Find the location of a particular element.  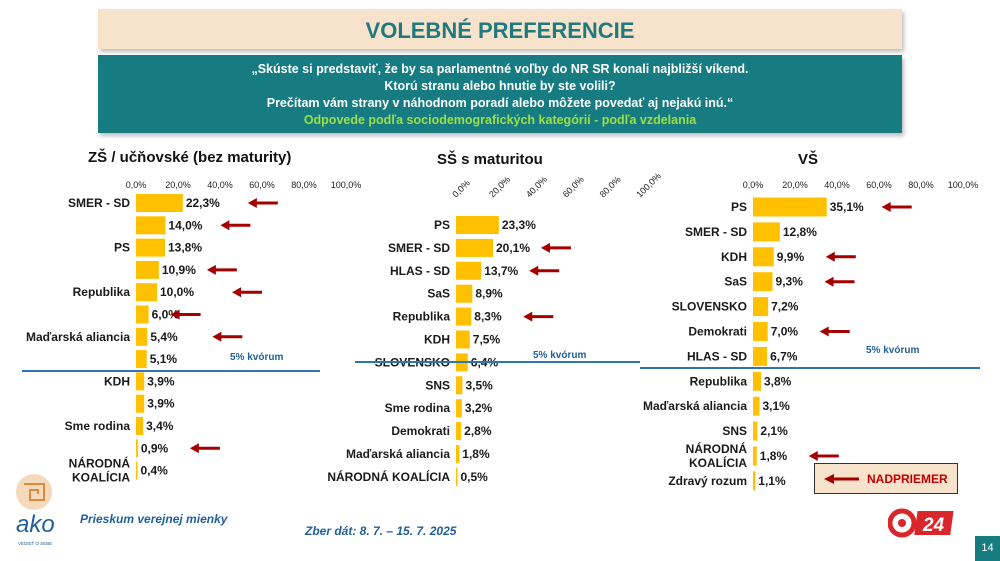

chart-2-tick-label: 40,0% is located at coordinates (536, 186).